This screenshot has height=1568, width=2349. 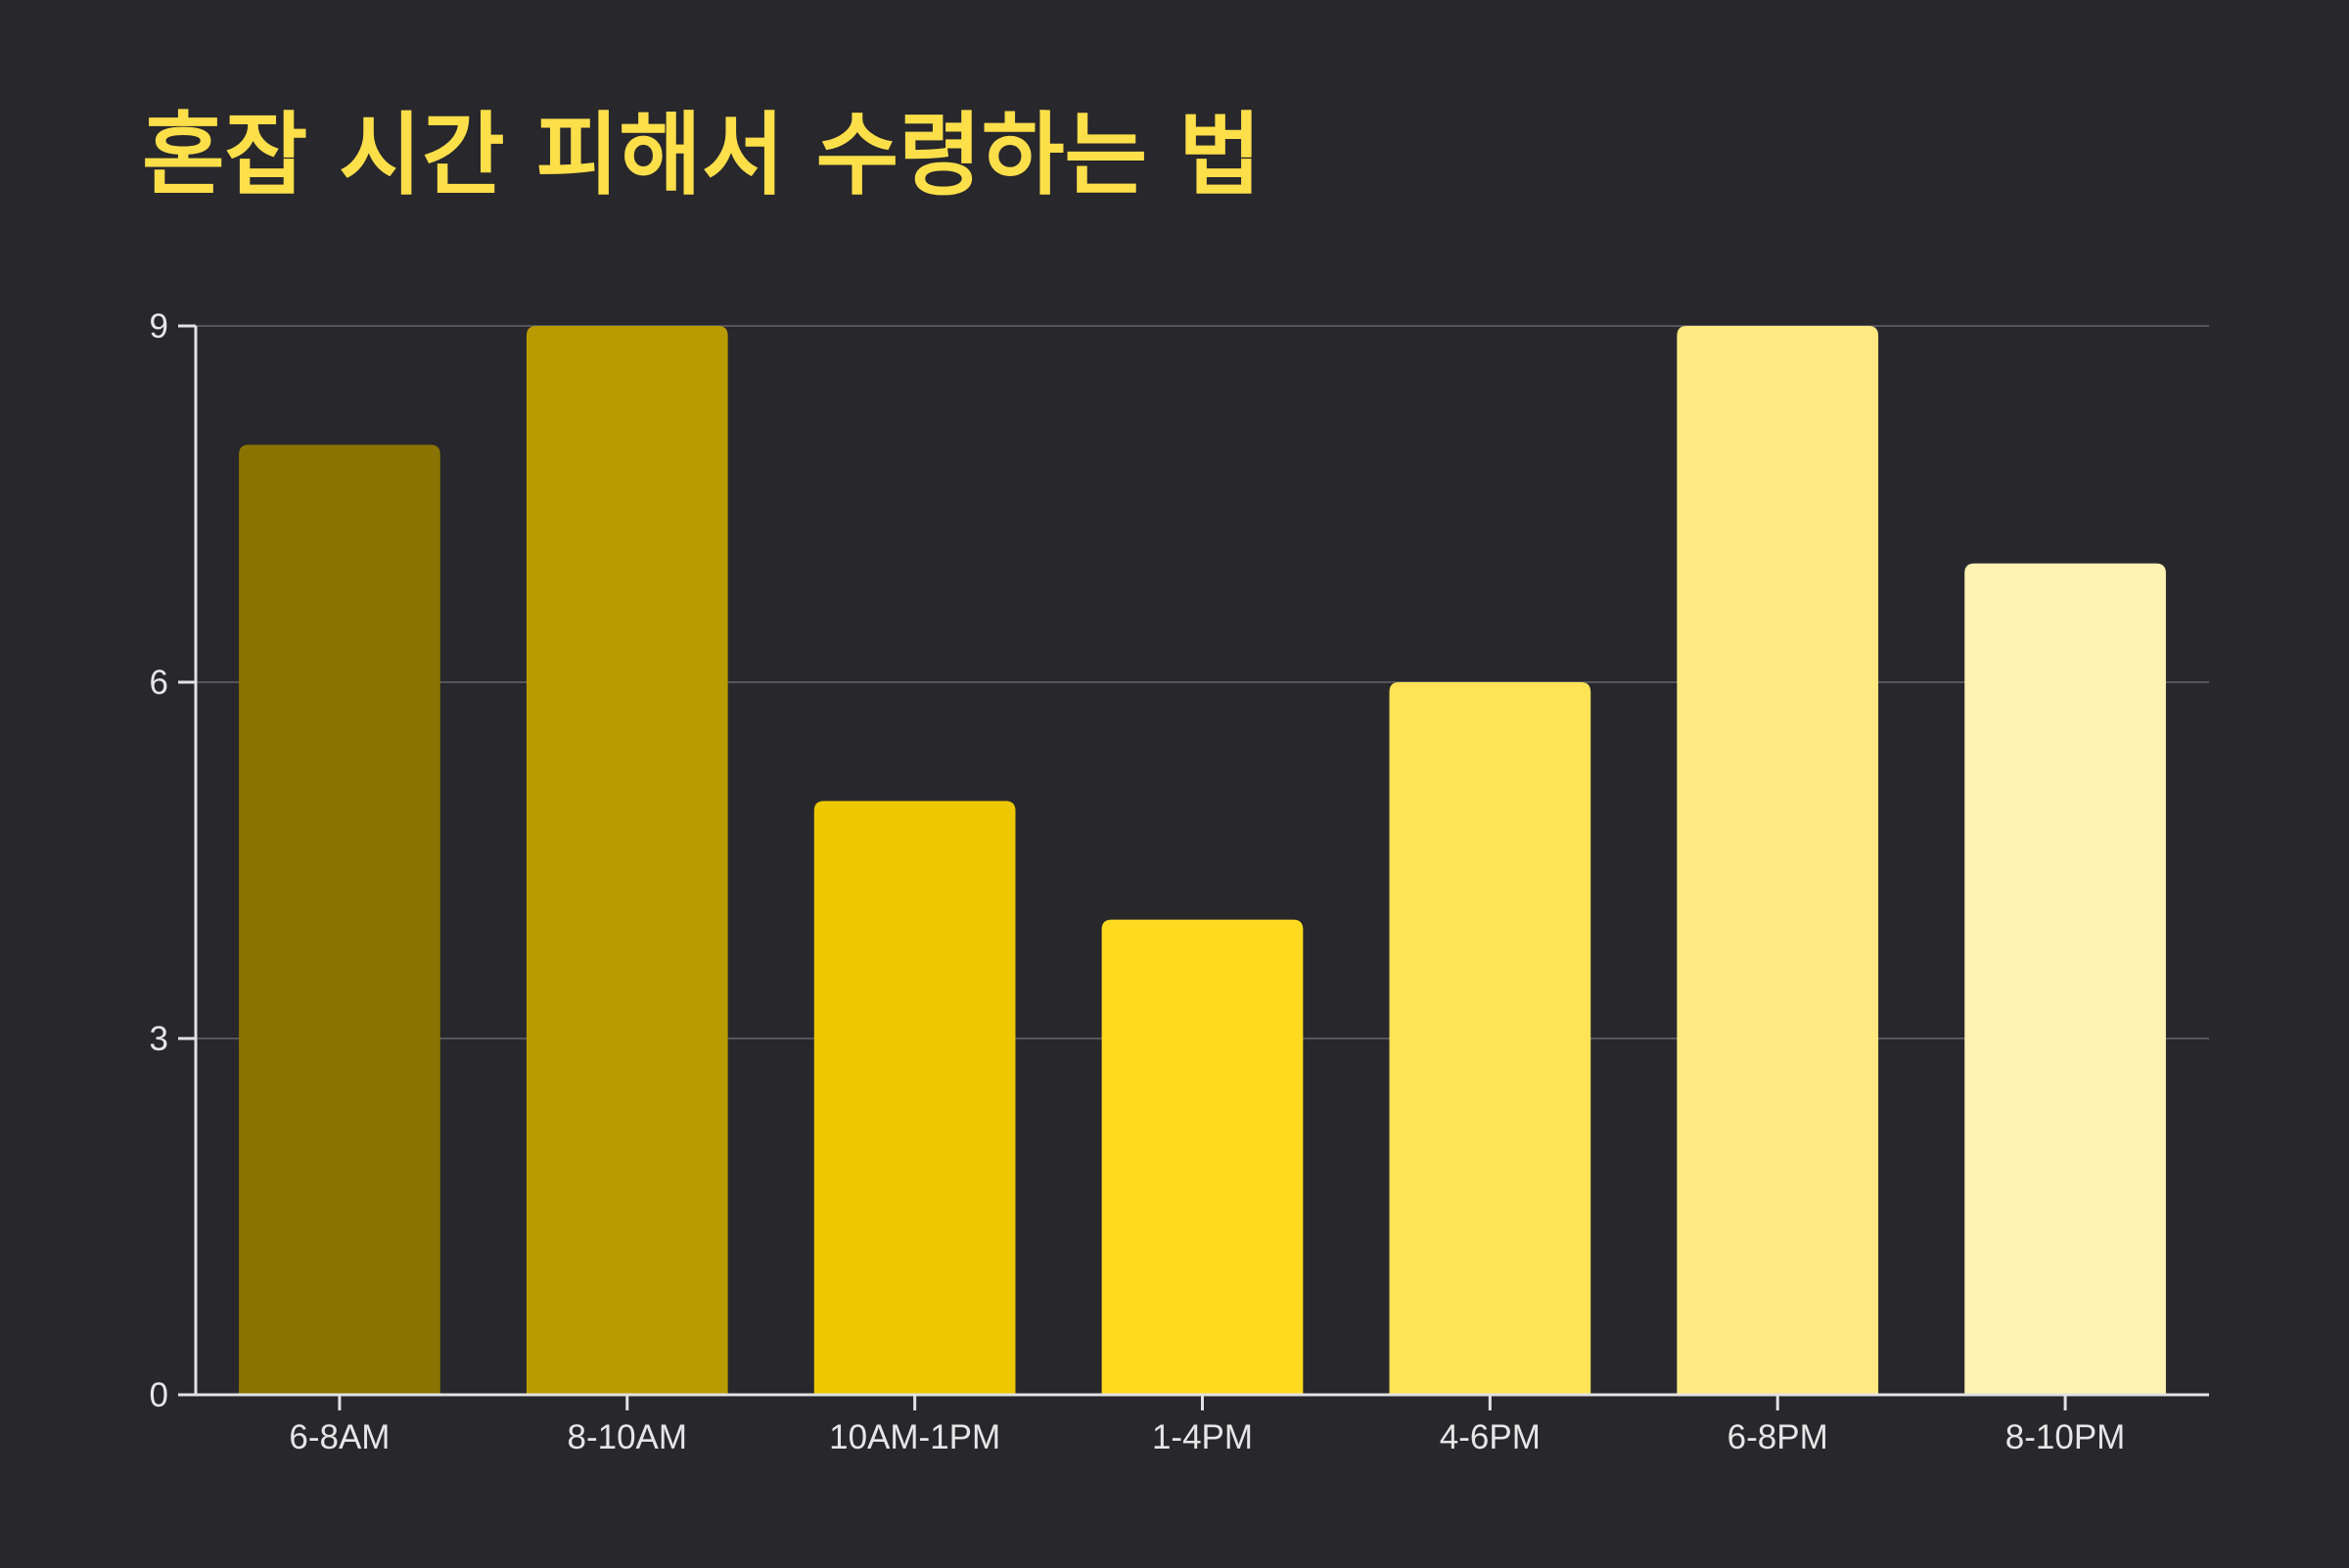 I want to click on y-tick-label: 9, so click(x=159, y=326).